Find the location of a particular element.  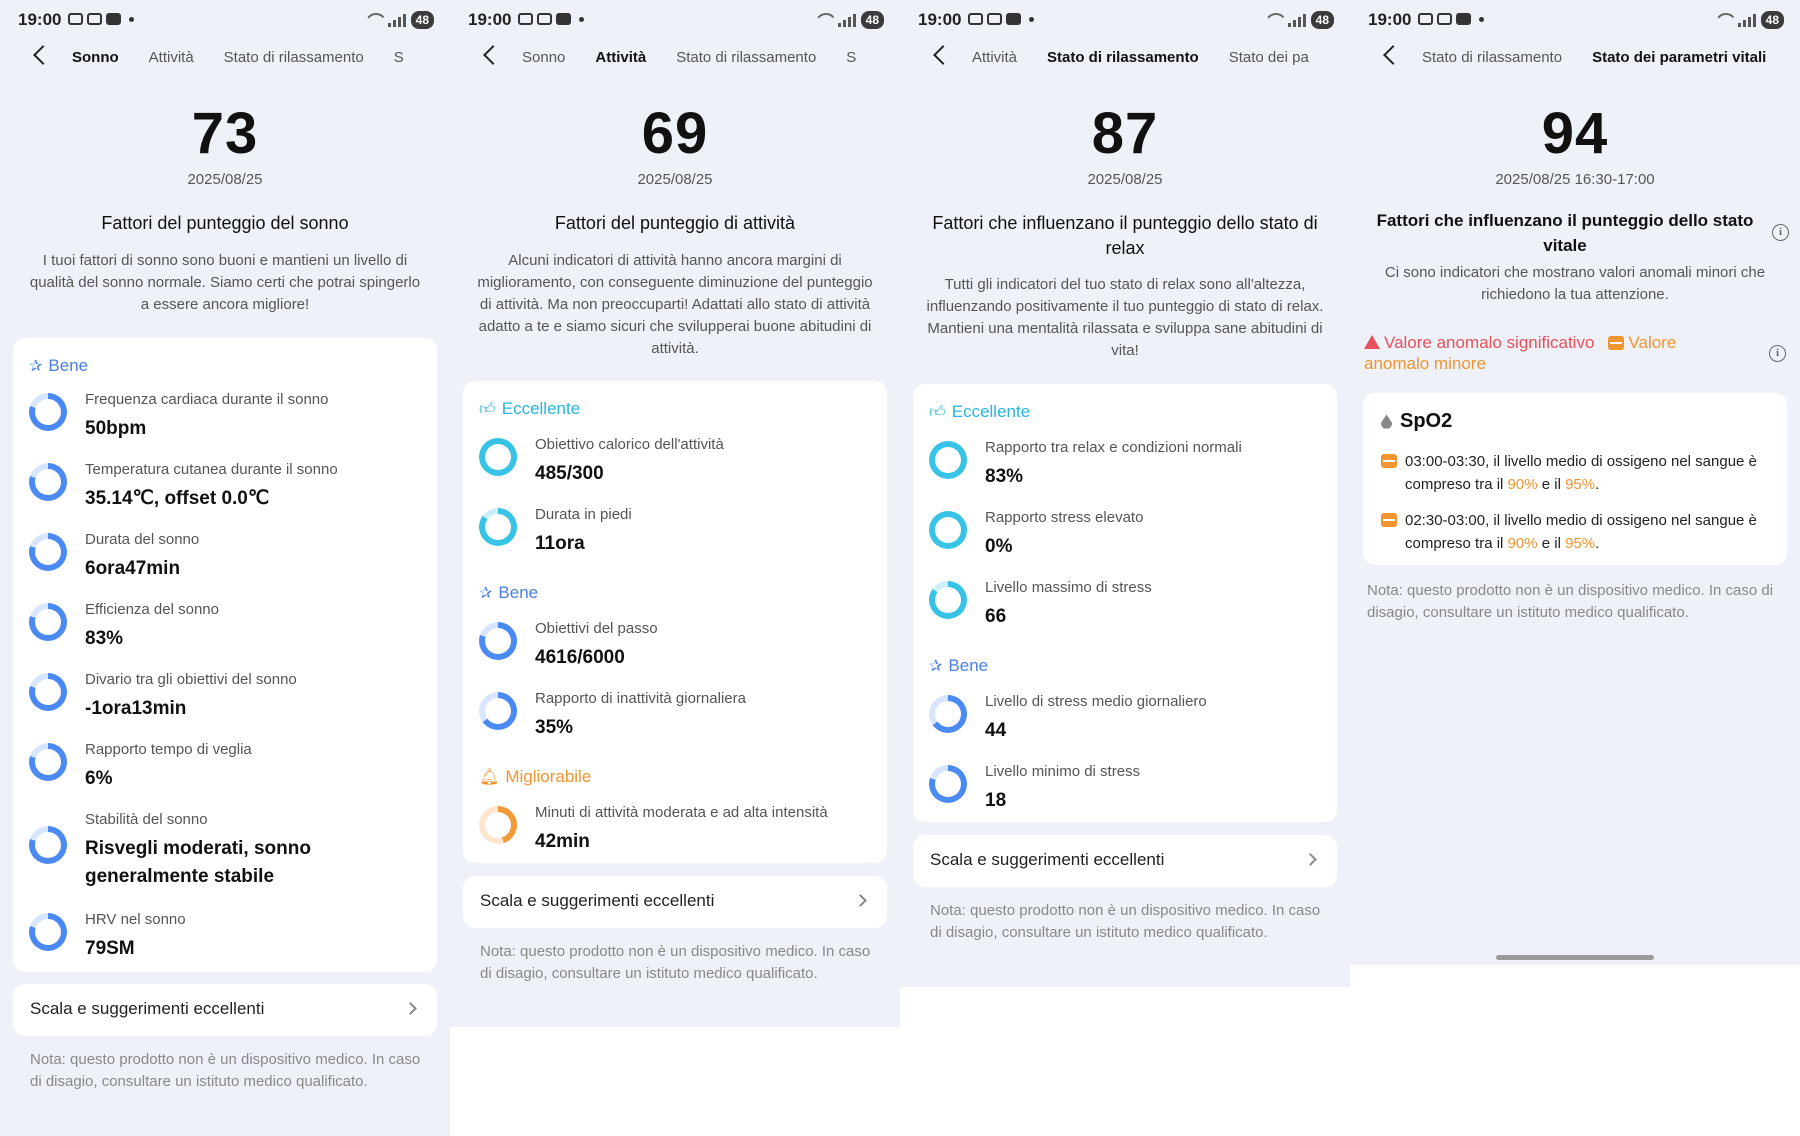

drop-icon is located at coordinates (1386, 421).